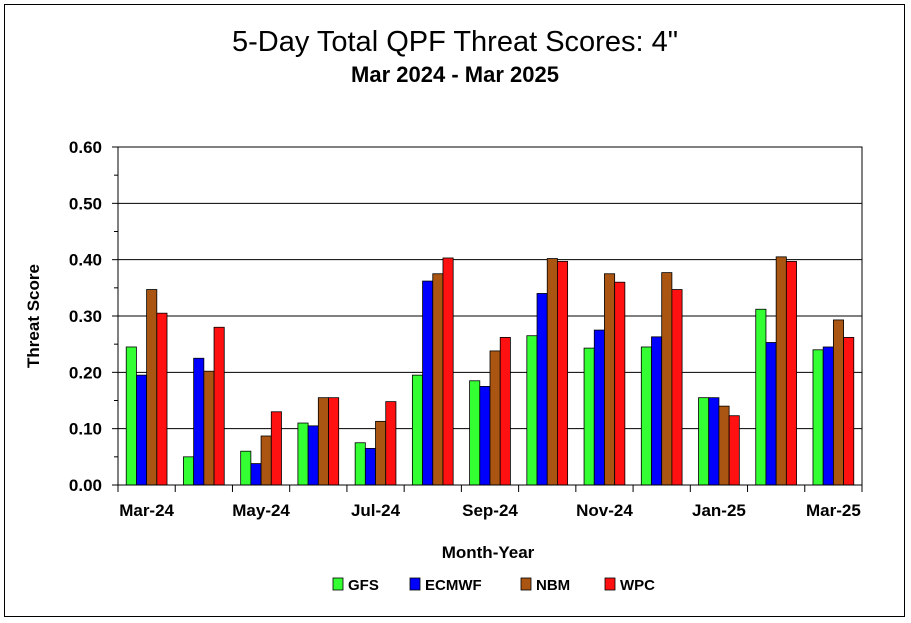 Image resolution: width=911 pixels, height=623 pixels. I want to click on x-tick-label: Jul-24, so click(376, 510).